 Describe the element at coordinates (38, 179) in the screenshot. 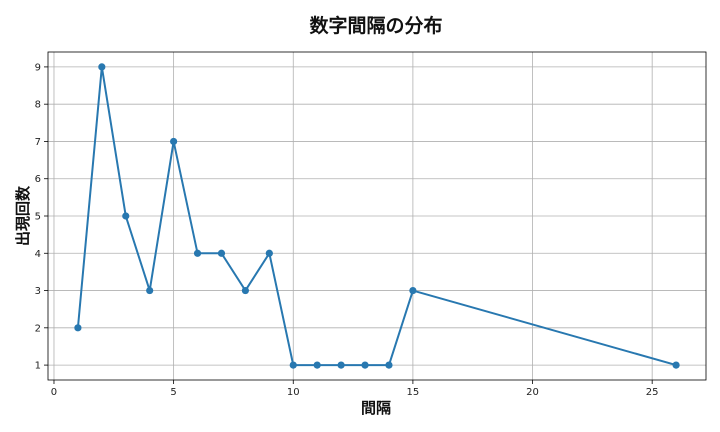

I see `y-tick-label: 6` at that location.